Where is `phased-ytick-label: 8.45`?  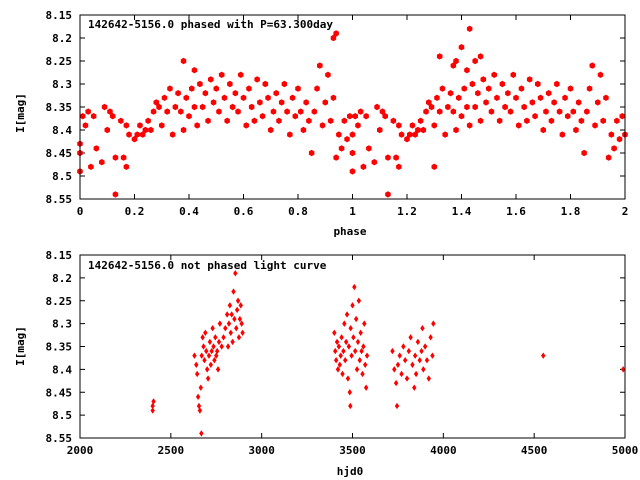 phased-ytick-label: 8.45 is located at coordinates (59, 153).